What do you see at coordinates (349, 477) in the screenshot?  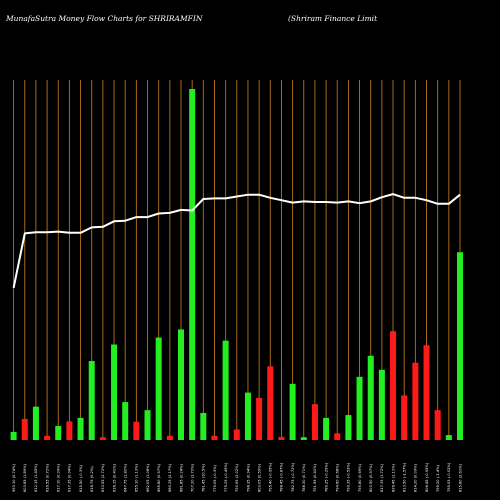 I see `x-tick-label: 790.35 (-0.53%)` at bounding box center [349, 477].